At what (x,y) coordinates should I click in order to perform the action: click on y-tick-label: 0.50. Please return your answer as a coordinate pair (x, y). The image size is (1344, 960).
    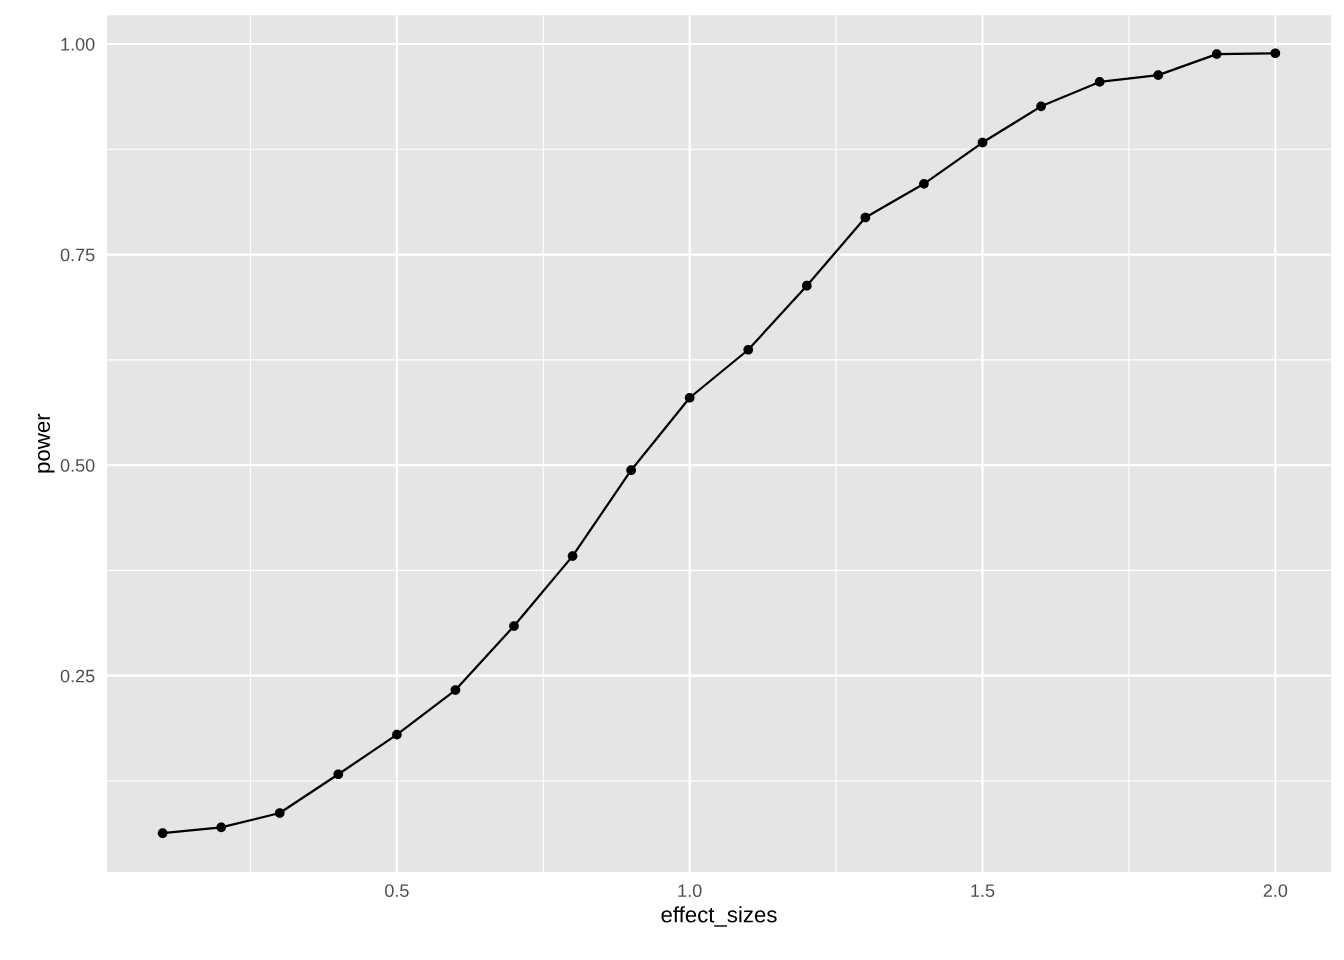
    Looking at the image, I should click on (77, 465).